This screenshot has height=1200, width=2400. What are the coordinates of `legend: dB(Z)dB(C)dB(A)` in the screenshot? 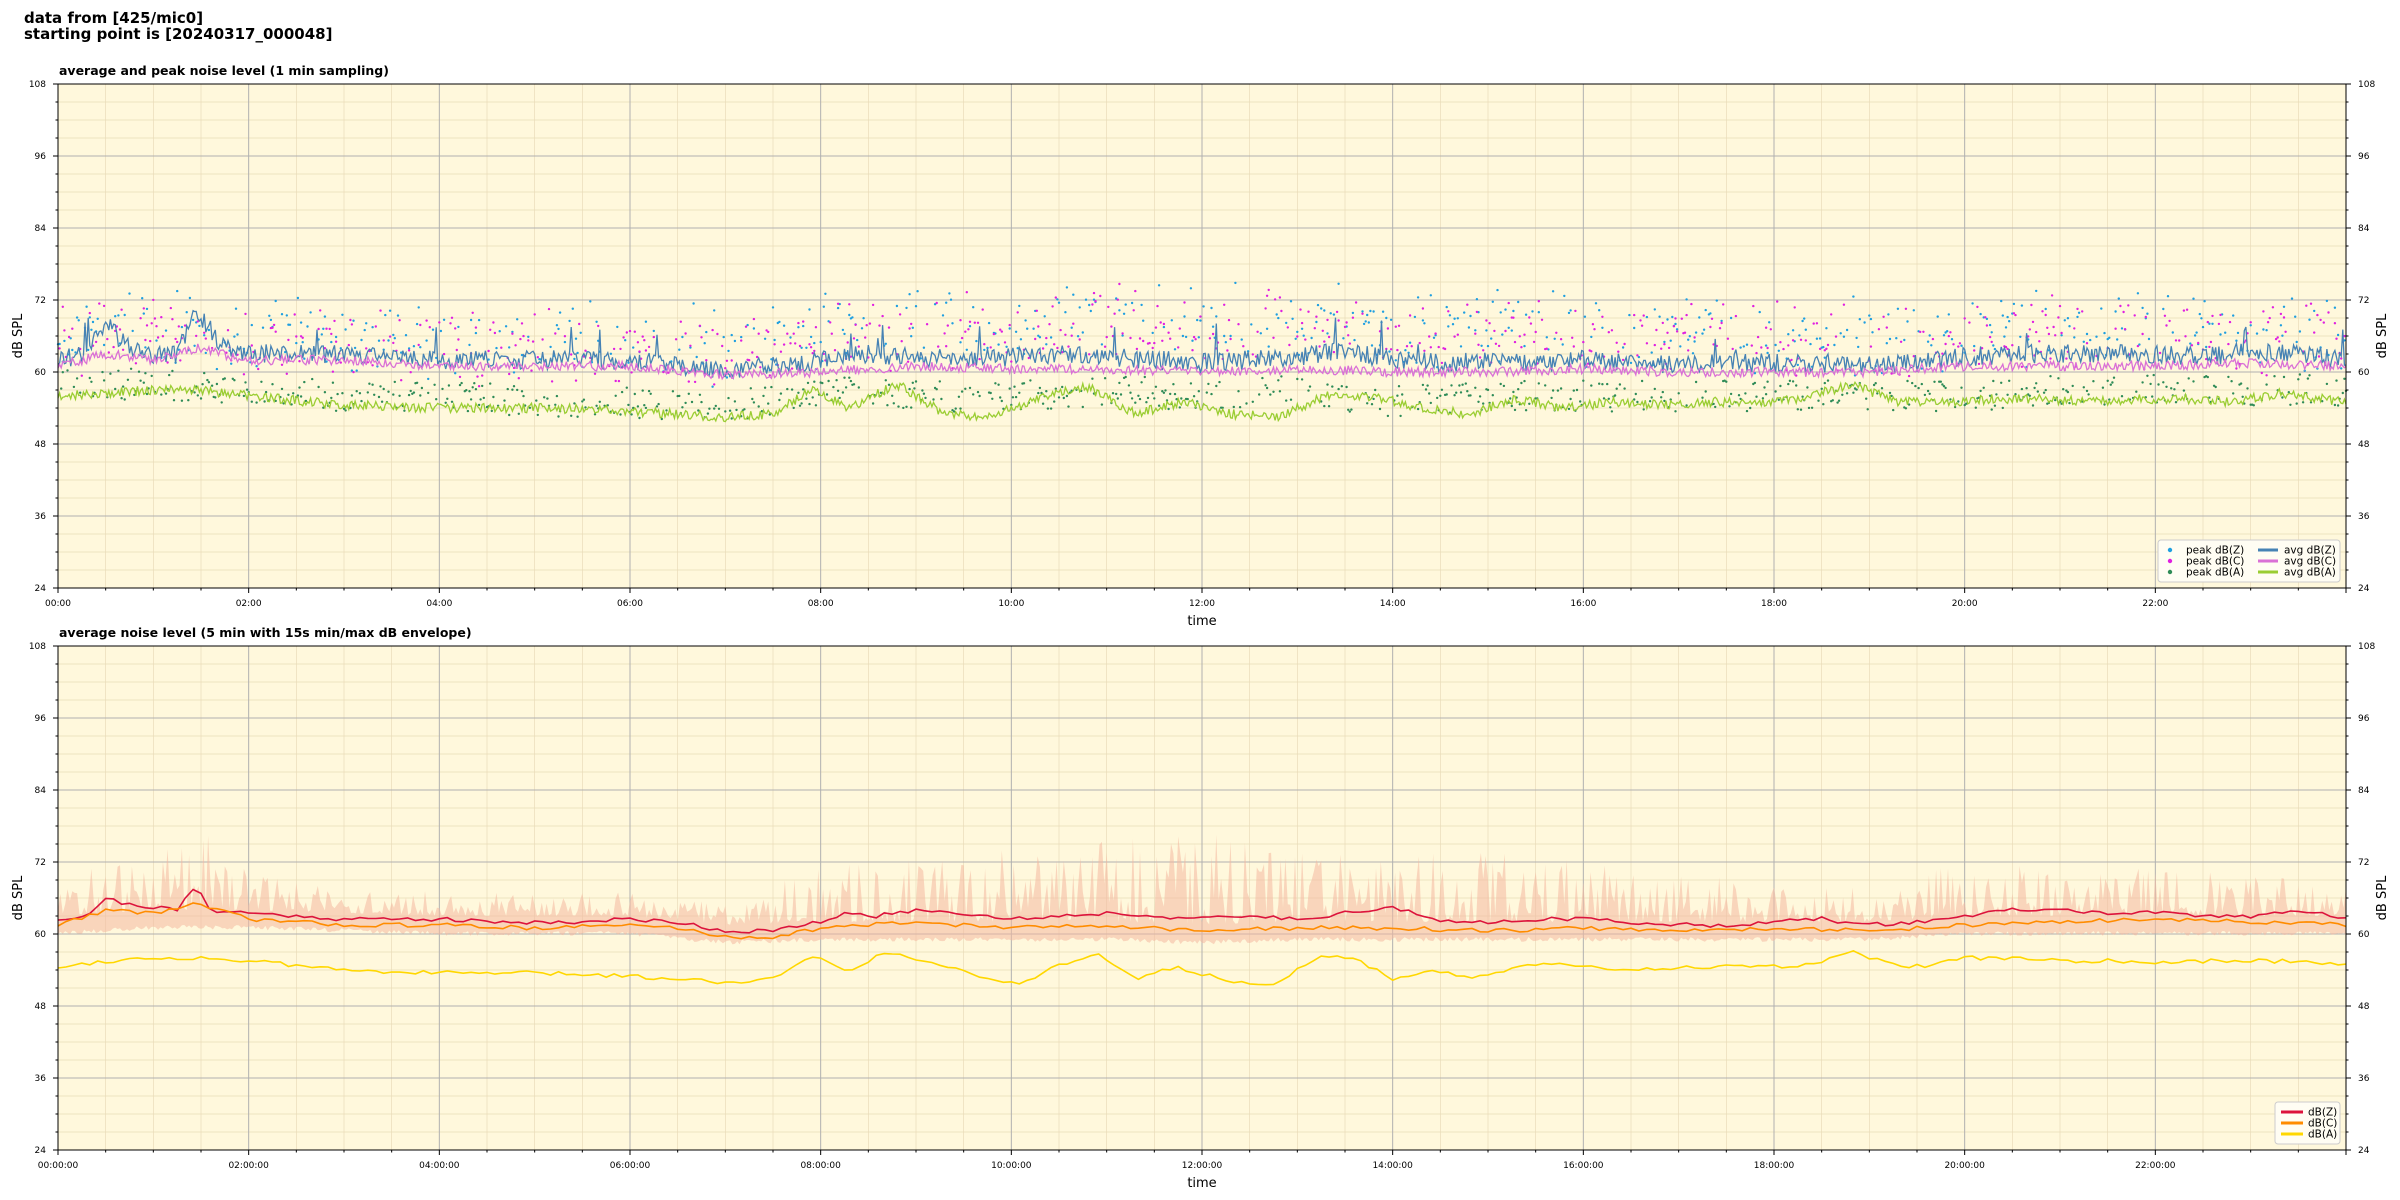 It's located at (2307, 1123).